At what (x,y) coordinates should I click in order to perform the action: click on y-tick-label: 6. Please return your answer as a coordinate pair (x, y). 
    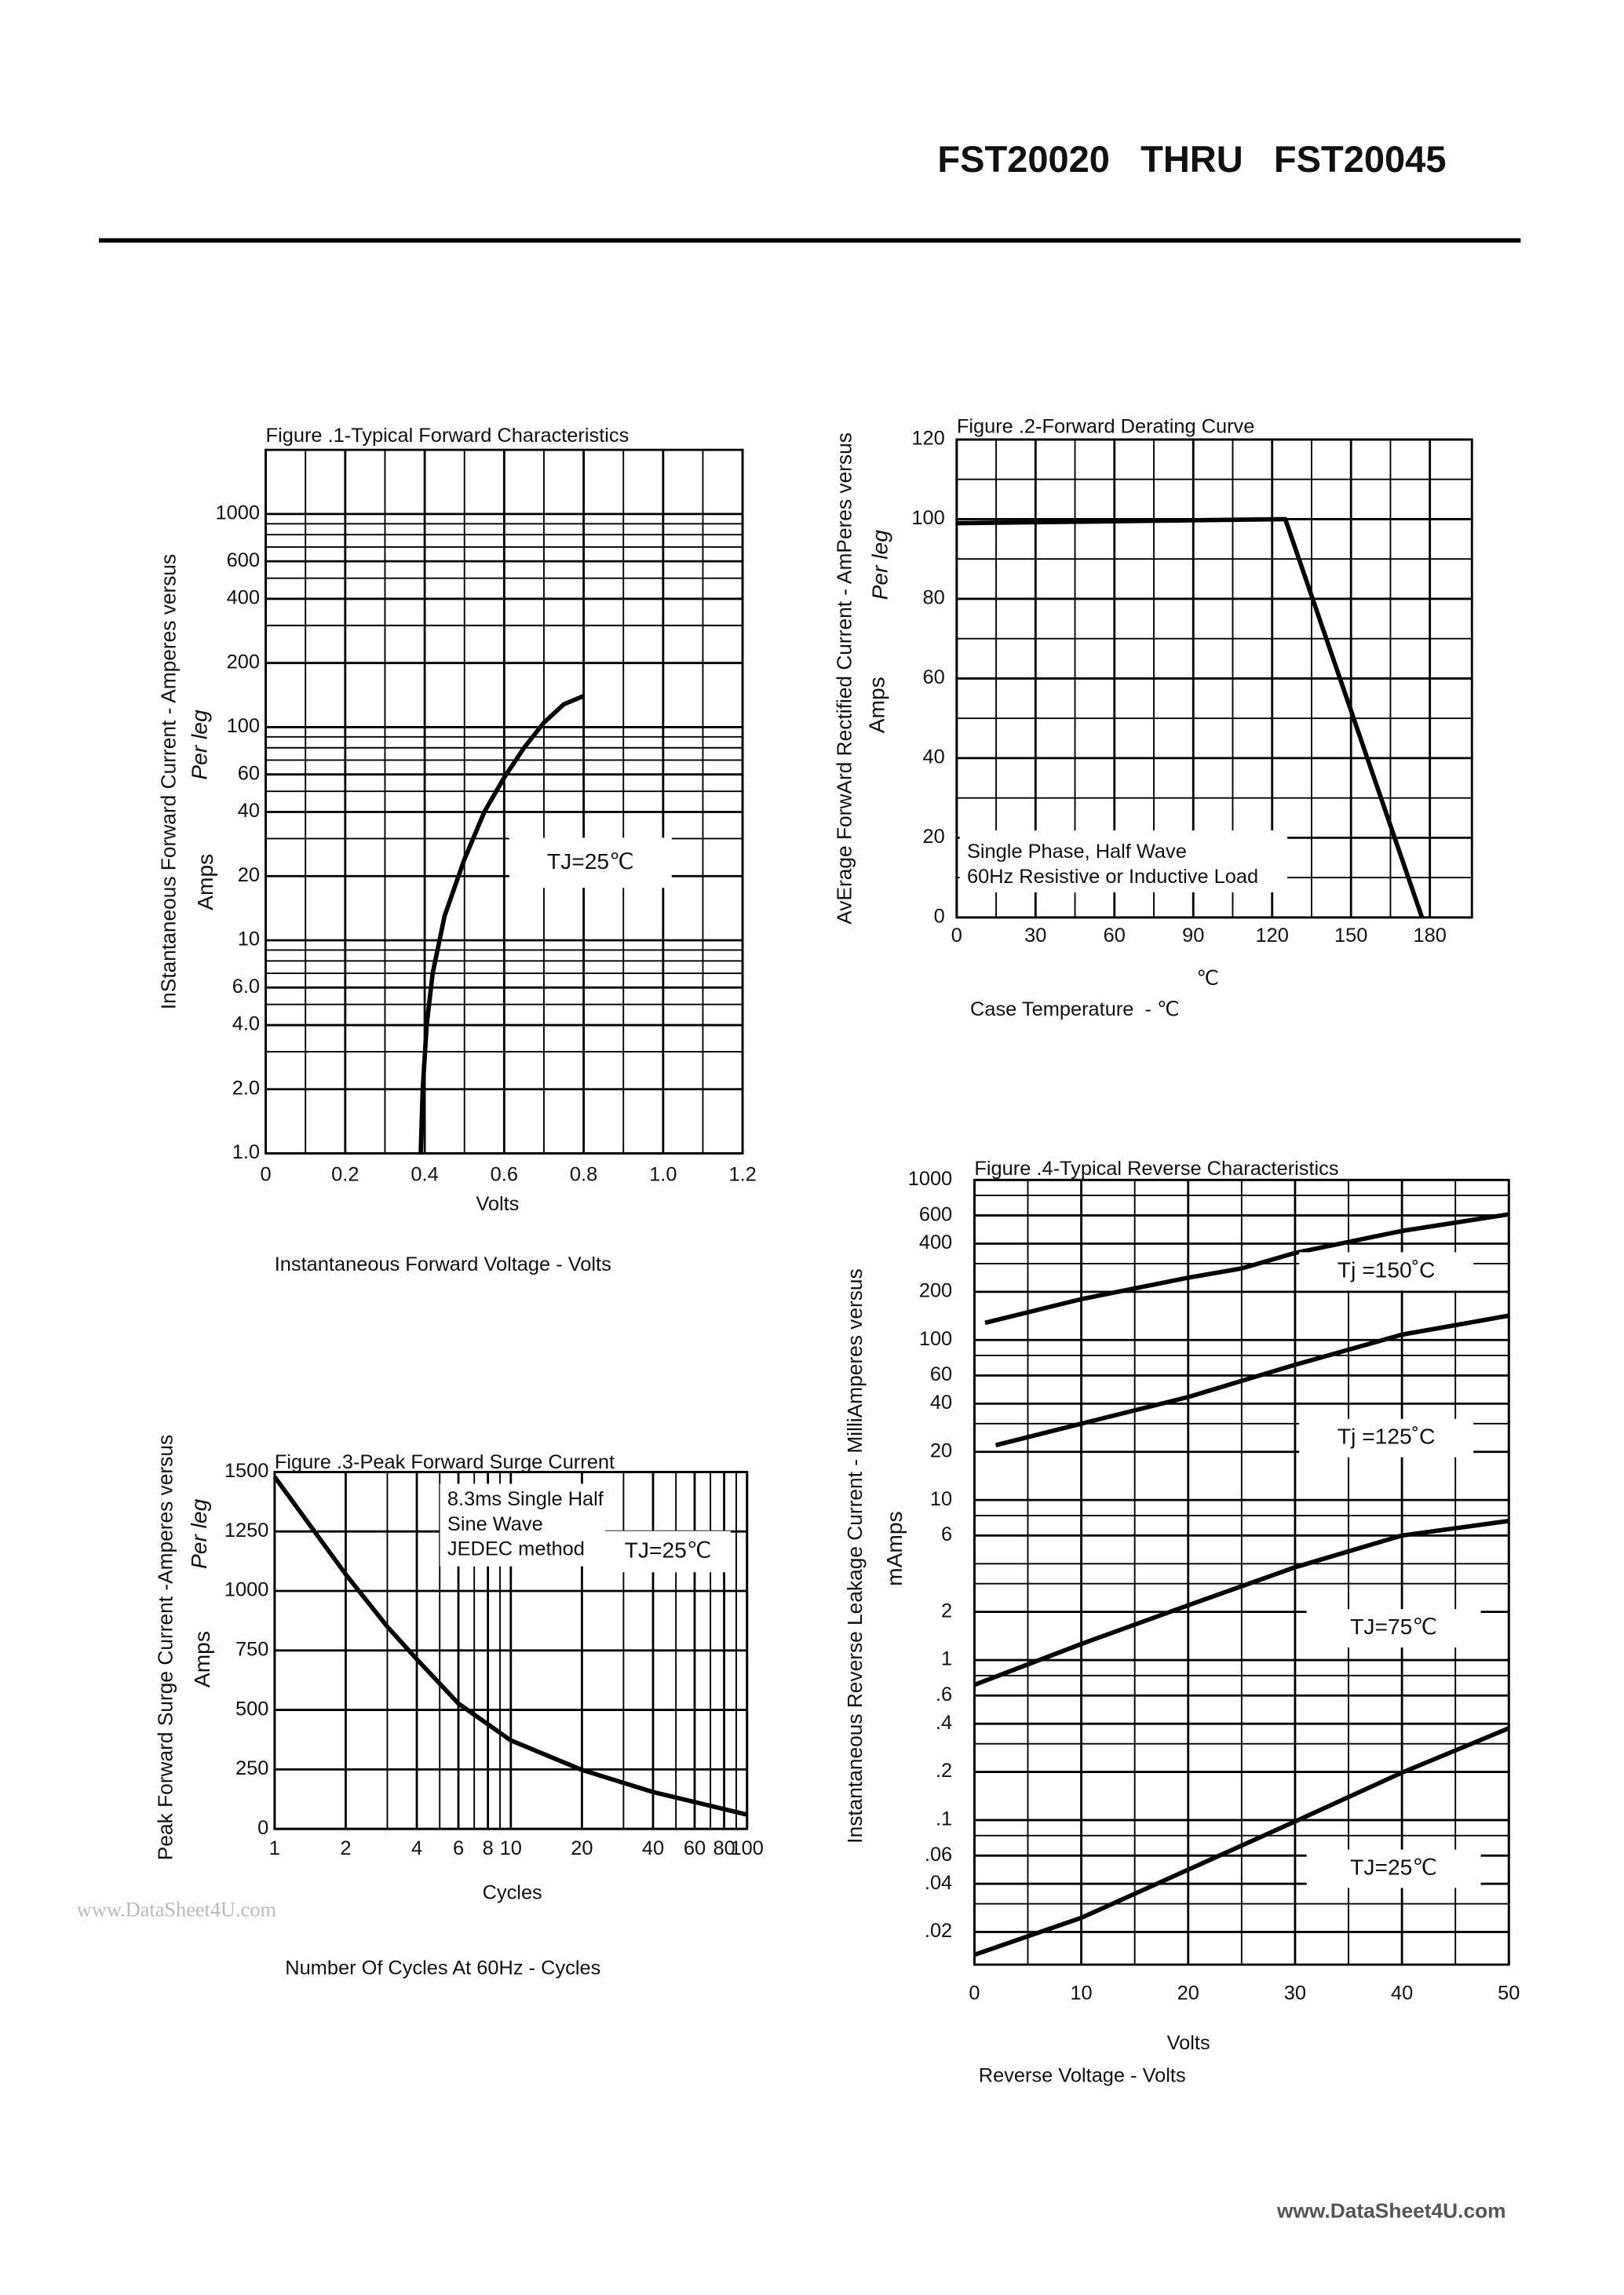
    Looking at the image, I should click on (947, 1534).